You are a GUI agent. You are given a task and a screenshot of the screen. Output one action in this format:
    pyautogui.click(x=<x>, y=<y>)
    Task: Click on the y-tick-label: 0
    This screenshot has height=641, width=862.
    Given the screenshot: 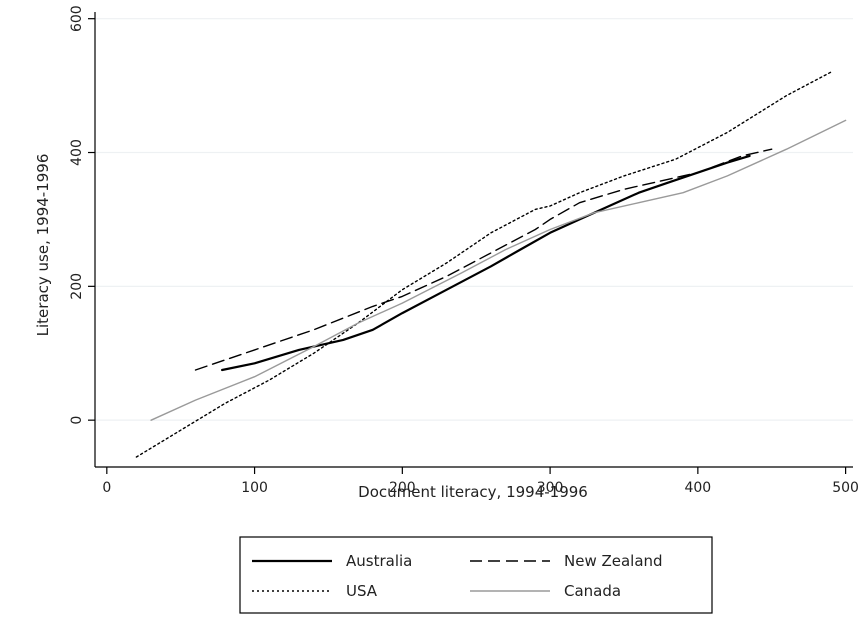 What is the action you would take?
    pyautogui.click(x=77, y=420)
    